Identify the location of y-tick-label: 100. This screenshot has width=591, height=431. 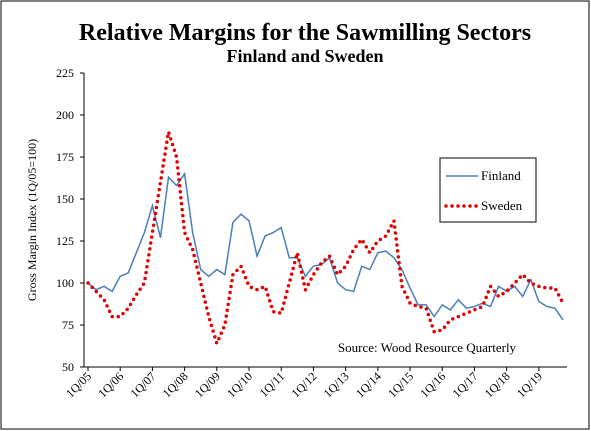
(65, 283).